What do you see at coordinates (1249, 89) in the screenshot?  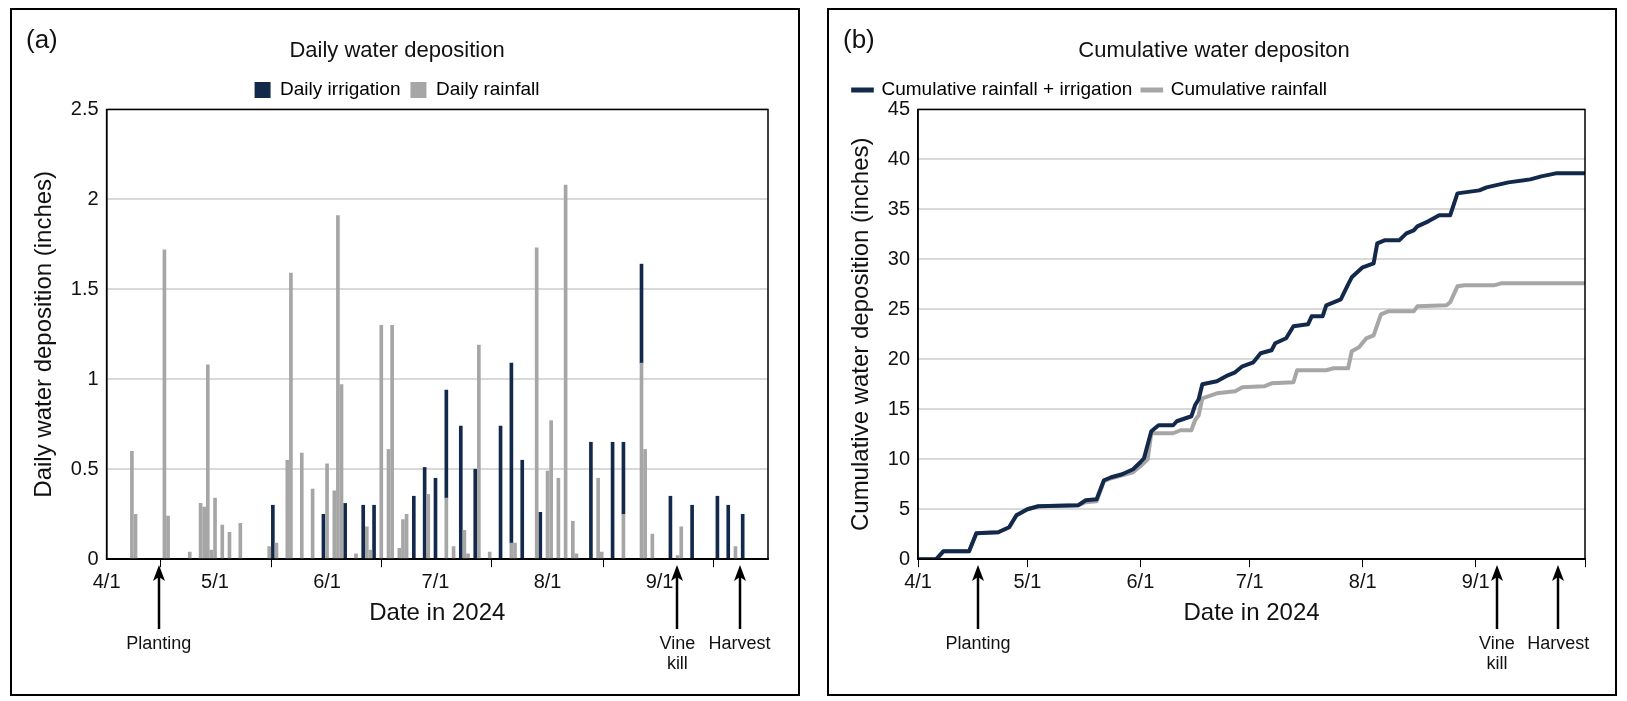 I see `legend-label: Cumulative rainfall` at bounding box center [1249, 89].